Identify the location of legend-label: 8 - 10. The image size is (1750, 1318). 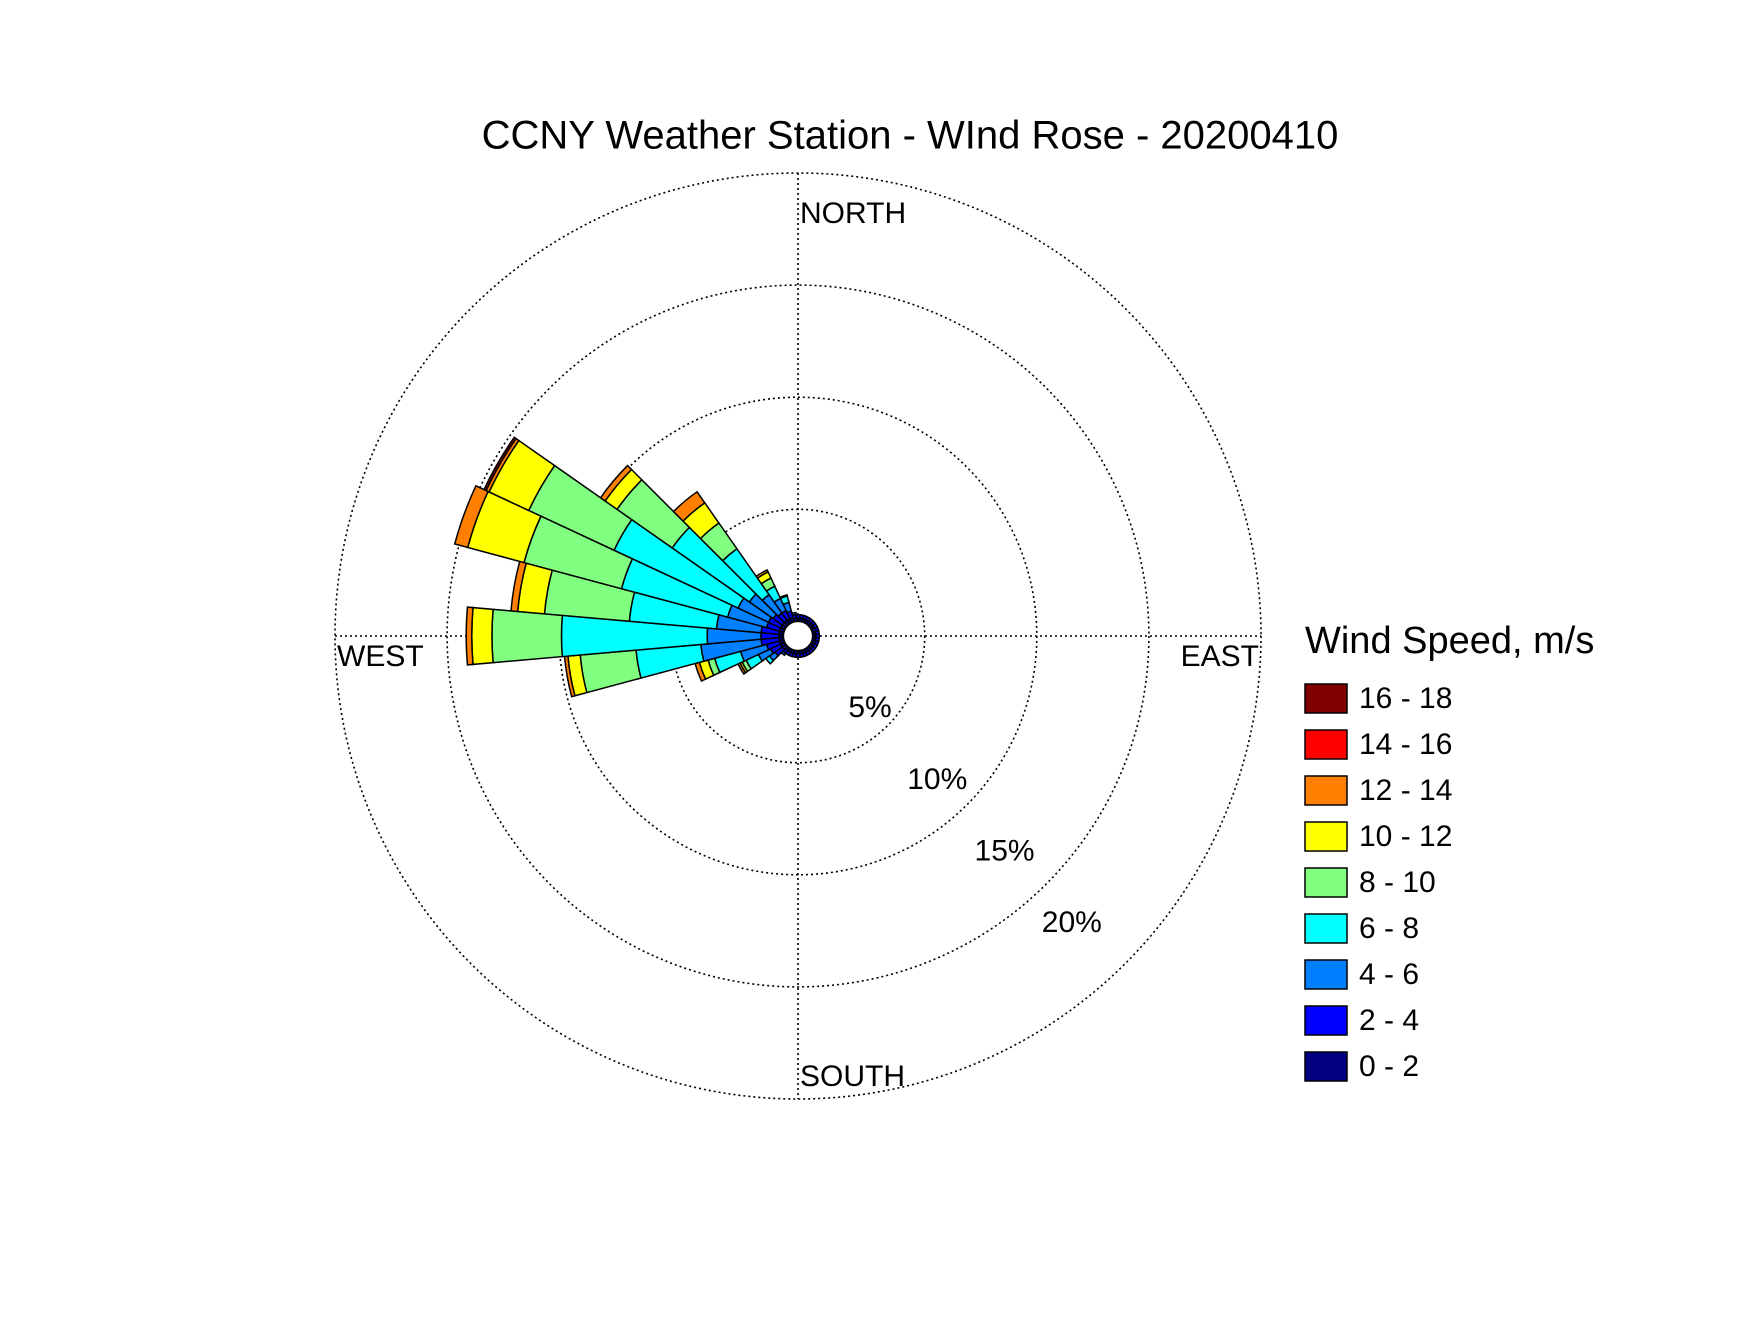
(1397, 882).